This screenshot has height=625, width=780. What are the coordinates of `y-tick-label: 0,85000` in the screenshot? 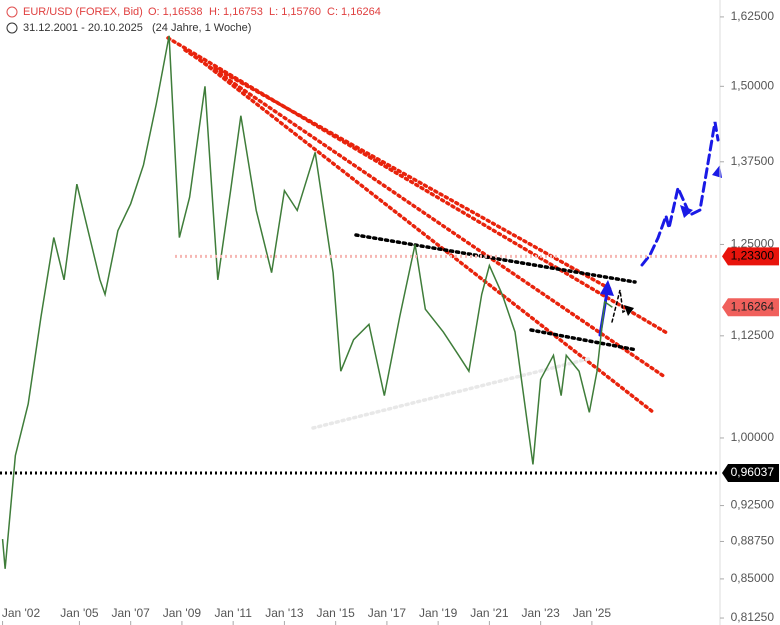 It's located at (753, 578).